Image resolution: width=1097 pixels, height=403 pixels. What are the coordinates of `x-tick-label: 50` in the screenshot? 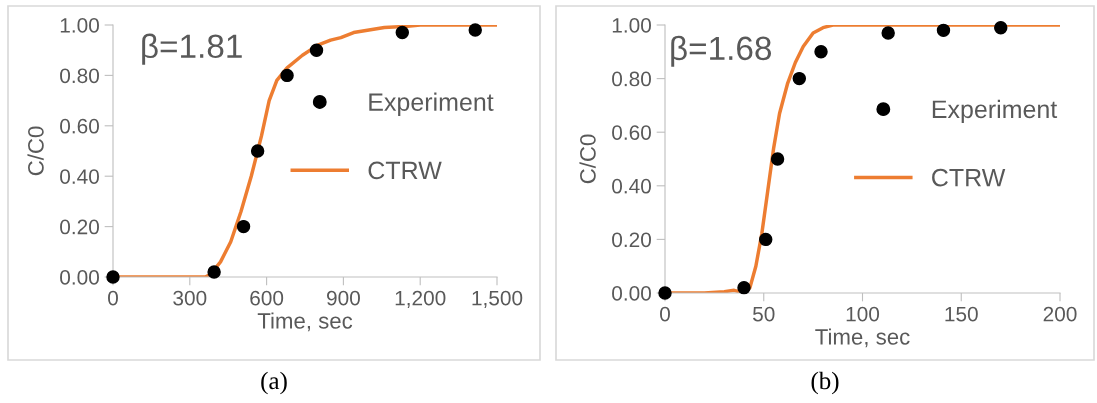 It's located at (764, 314).